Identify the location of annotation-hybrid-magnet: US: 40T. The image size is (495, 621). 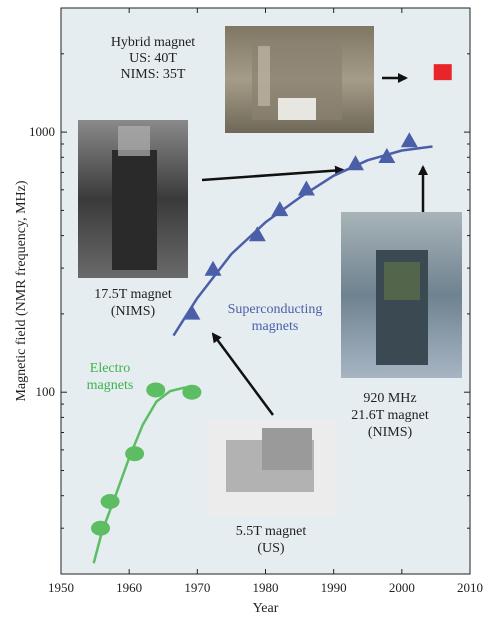
(153, 58).